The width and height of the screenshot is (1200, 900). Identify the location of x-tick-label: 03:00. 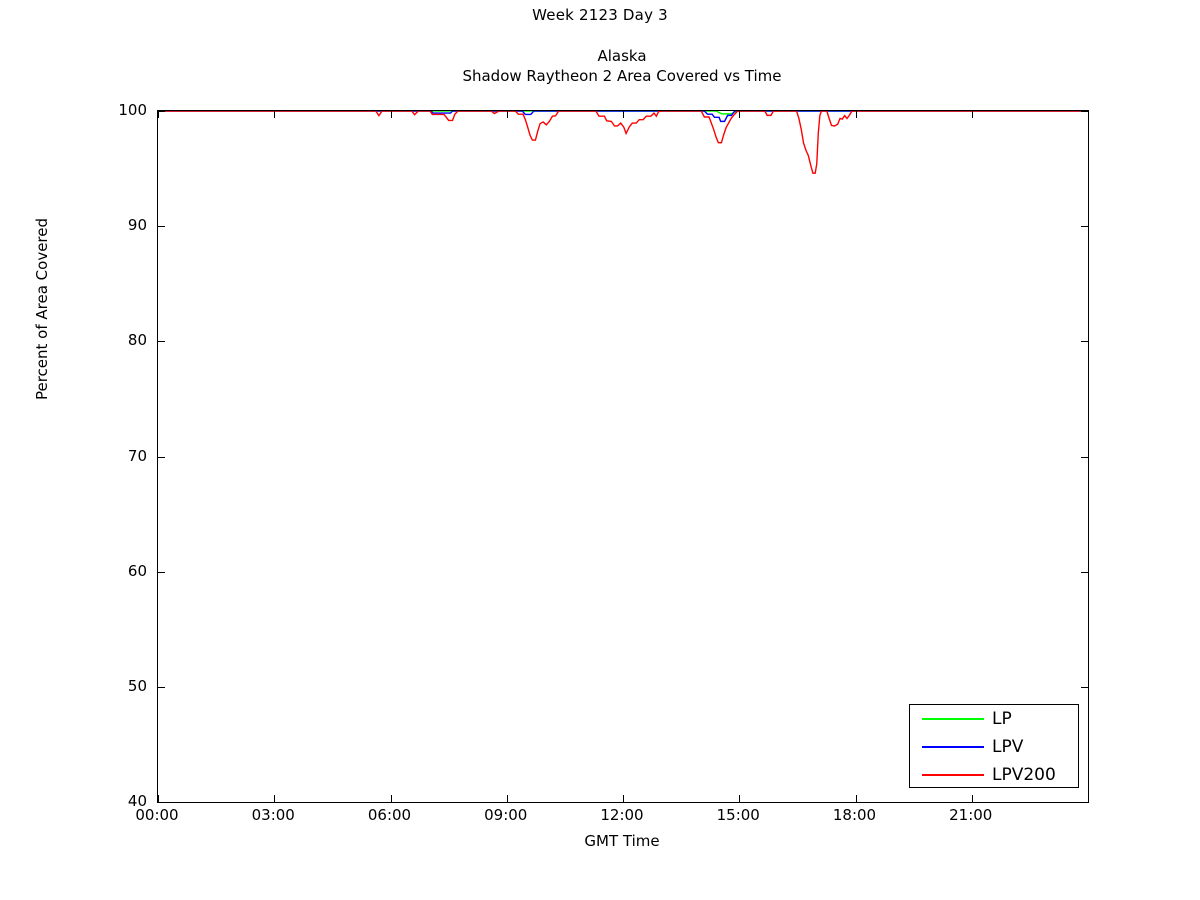
(273, 815).